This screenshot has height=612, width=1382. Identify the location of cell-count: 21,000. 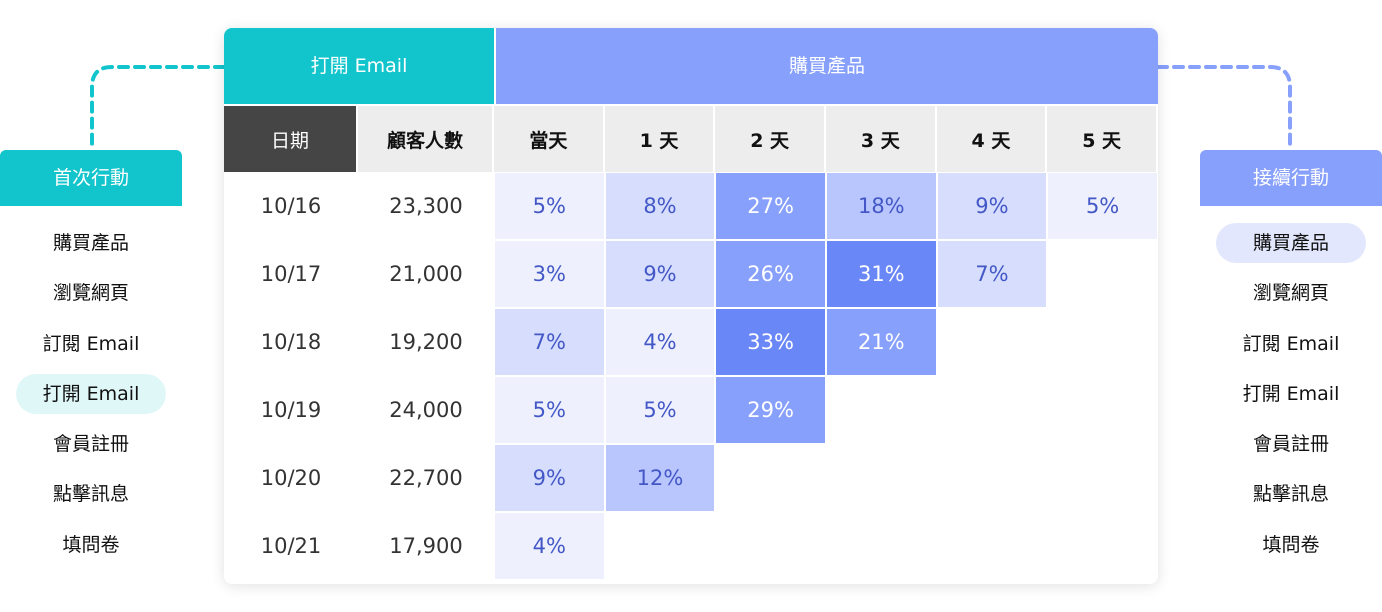
(426, 274).